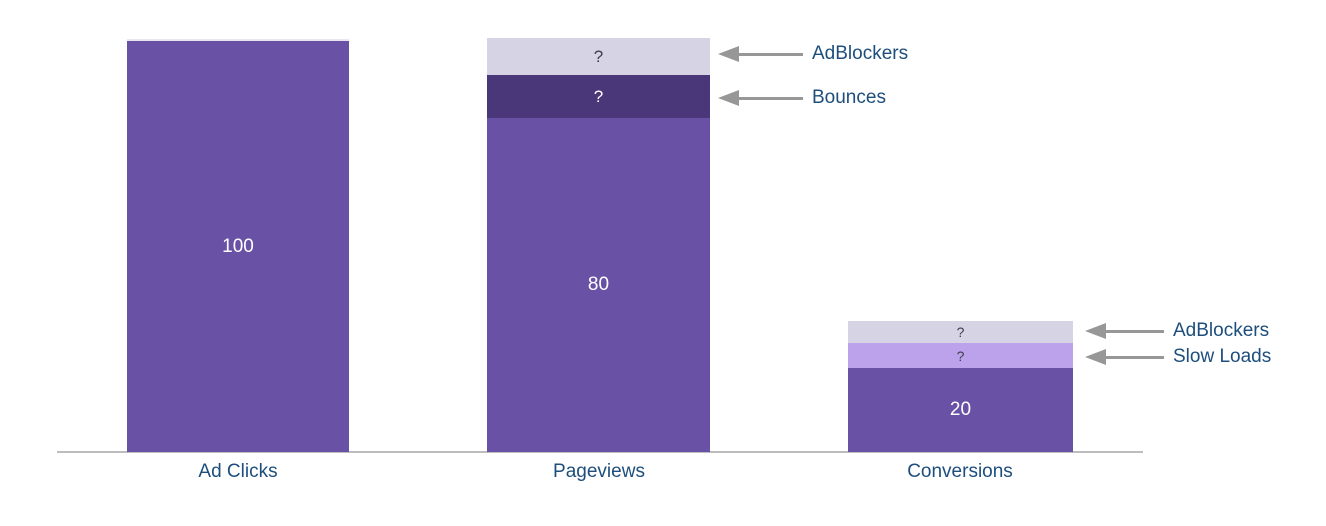 The width and height of the screenshot is (1326, 526). I want to click on bar-conversions-segment-value: 20, so click(960, 410).